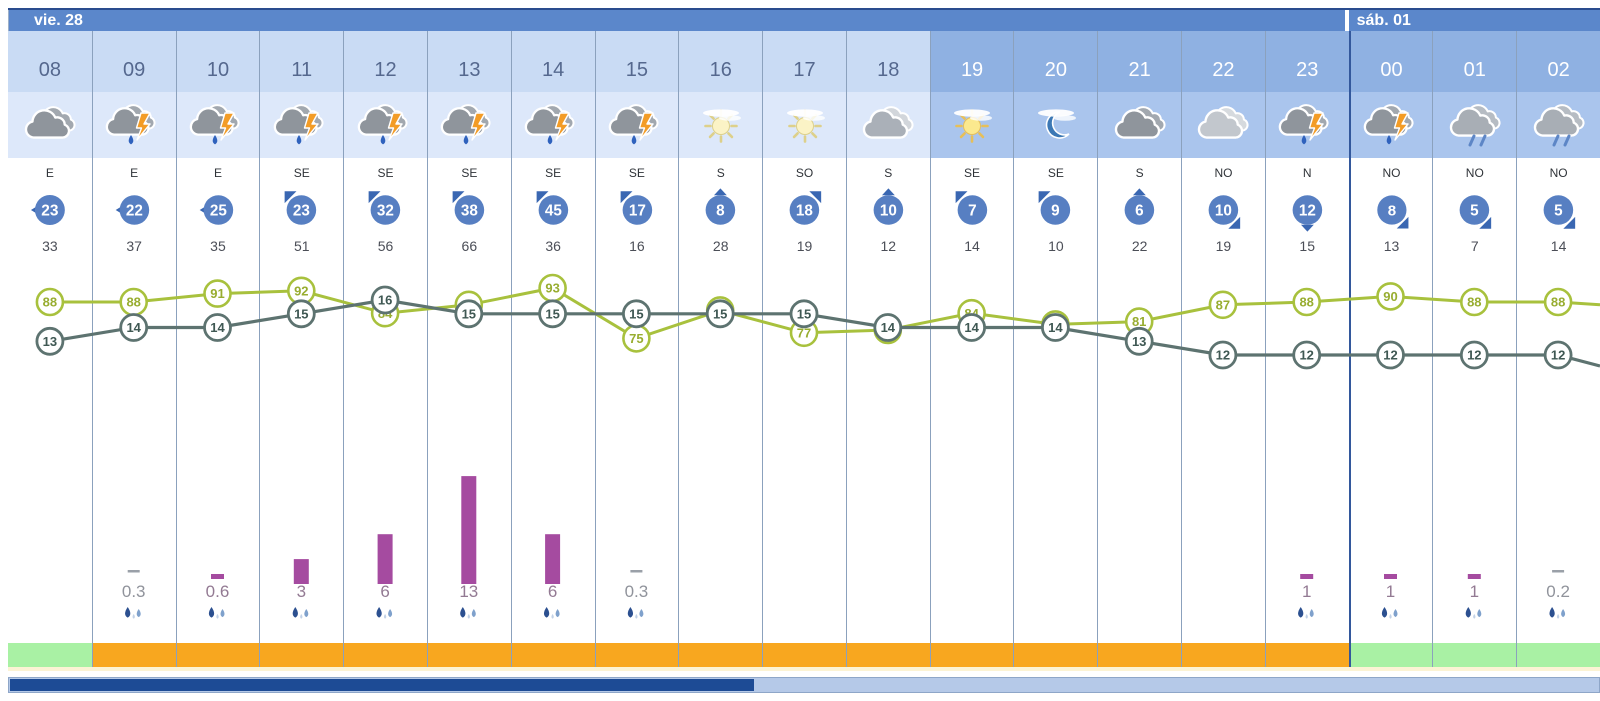 Image resolution: width=1600 pixels, height=701 pixels. What do you see at coordinates (134, 61) in the screenshot?
I see `hour-label: 09` at bounding box center [134, 61].